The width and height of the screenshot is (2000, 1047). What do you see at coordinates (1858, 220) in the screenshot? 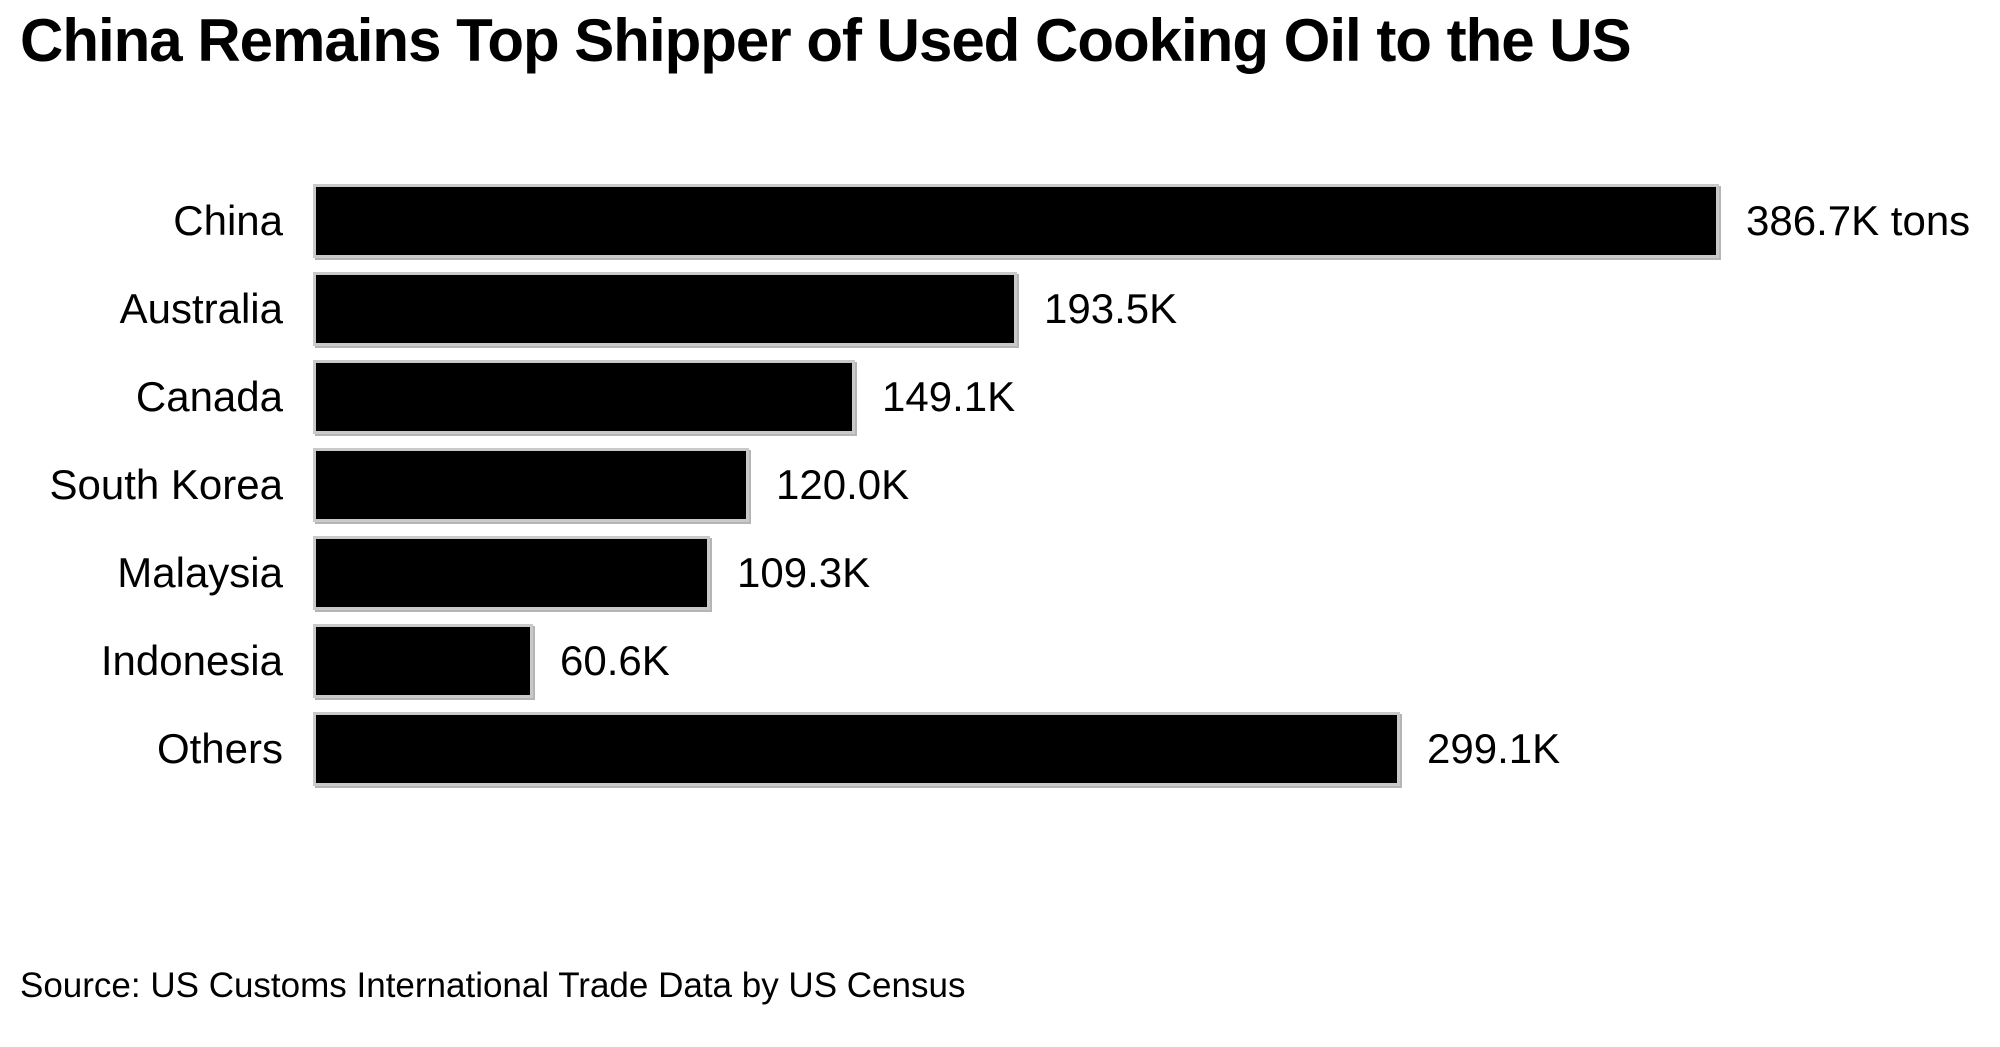
I see `value-label: 386.7K tons` at bounding box center [1858, 220].